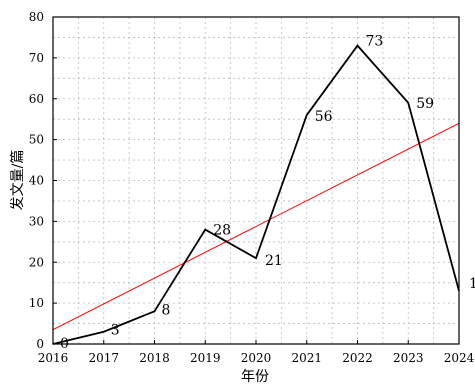 The width and height of the screenshot is (475, 387). Describe the element at coordinates (103, 358) in the screenshot. I see `x-tick-label: 2017` at that location.